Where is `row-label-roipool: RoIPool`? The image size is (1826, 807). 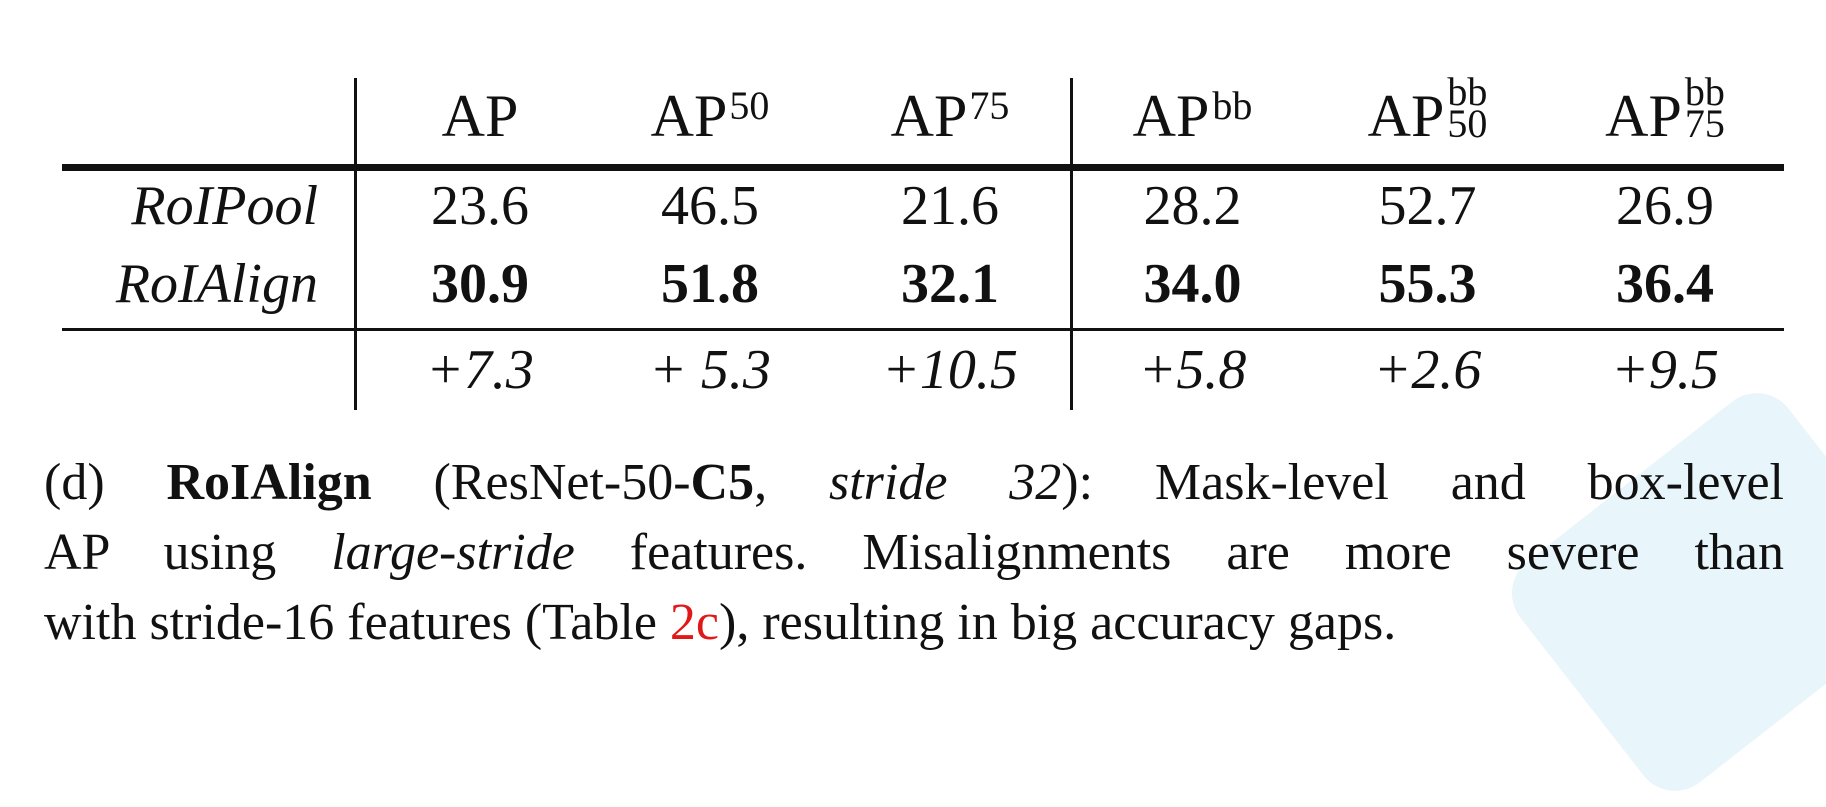
row-label-roipool: RoIPool is located at coordinates (224, 206).